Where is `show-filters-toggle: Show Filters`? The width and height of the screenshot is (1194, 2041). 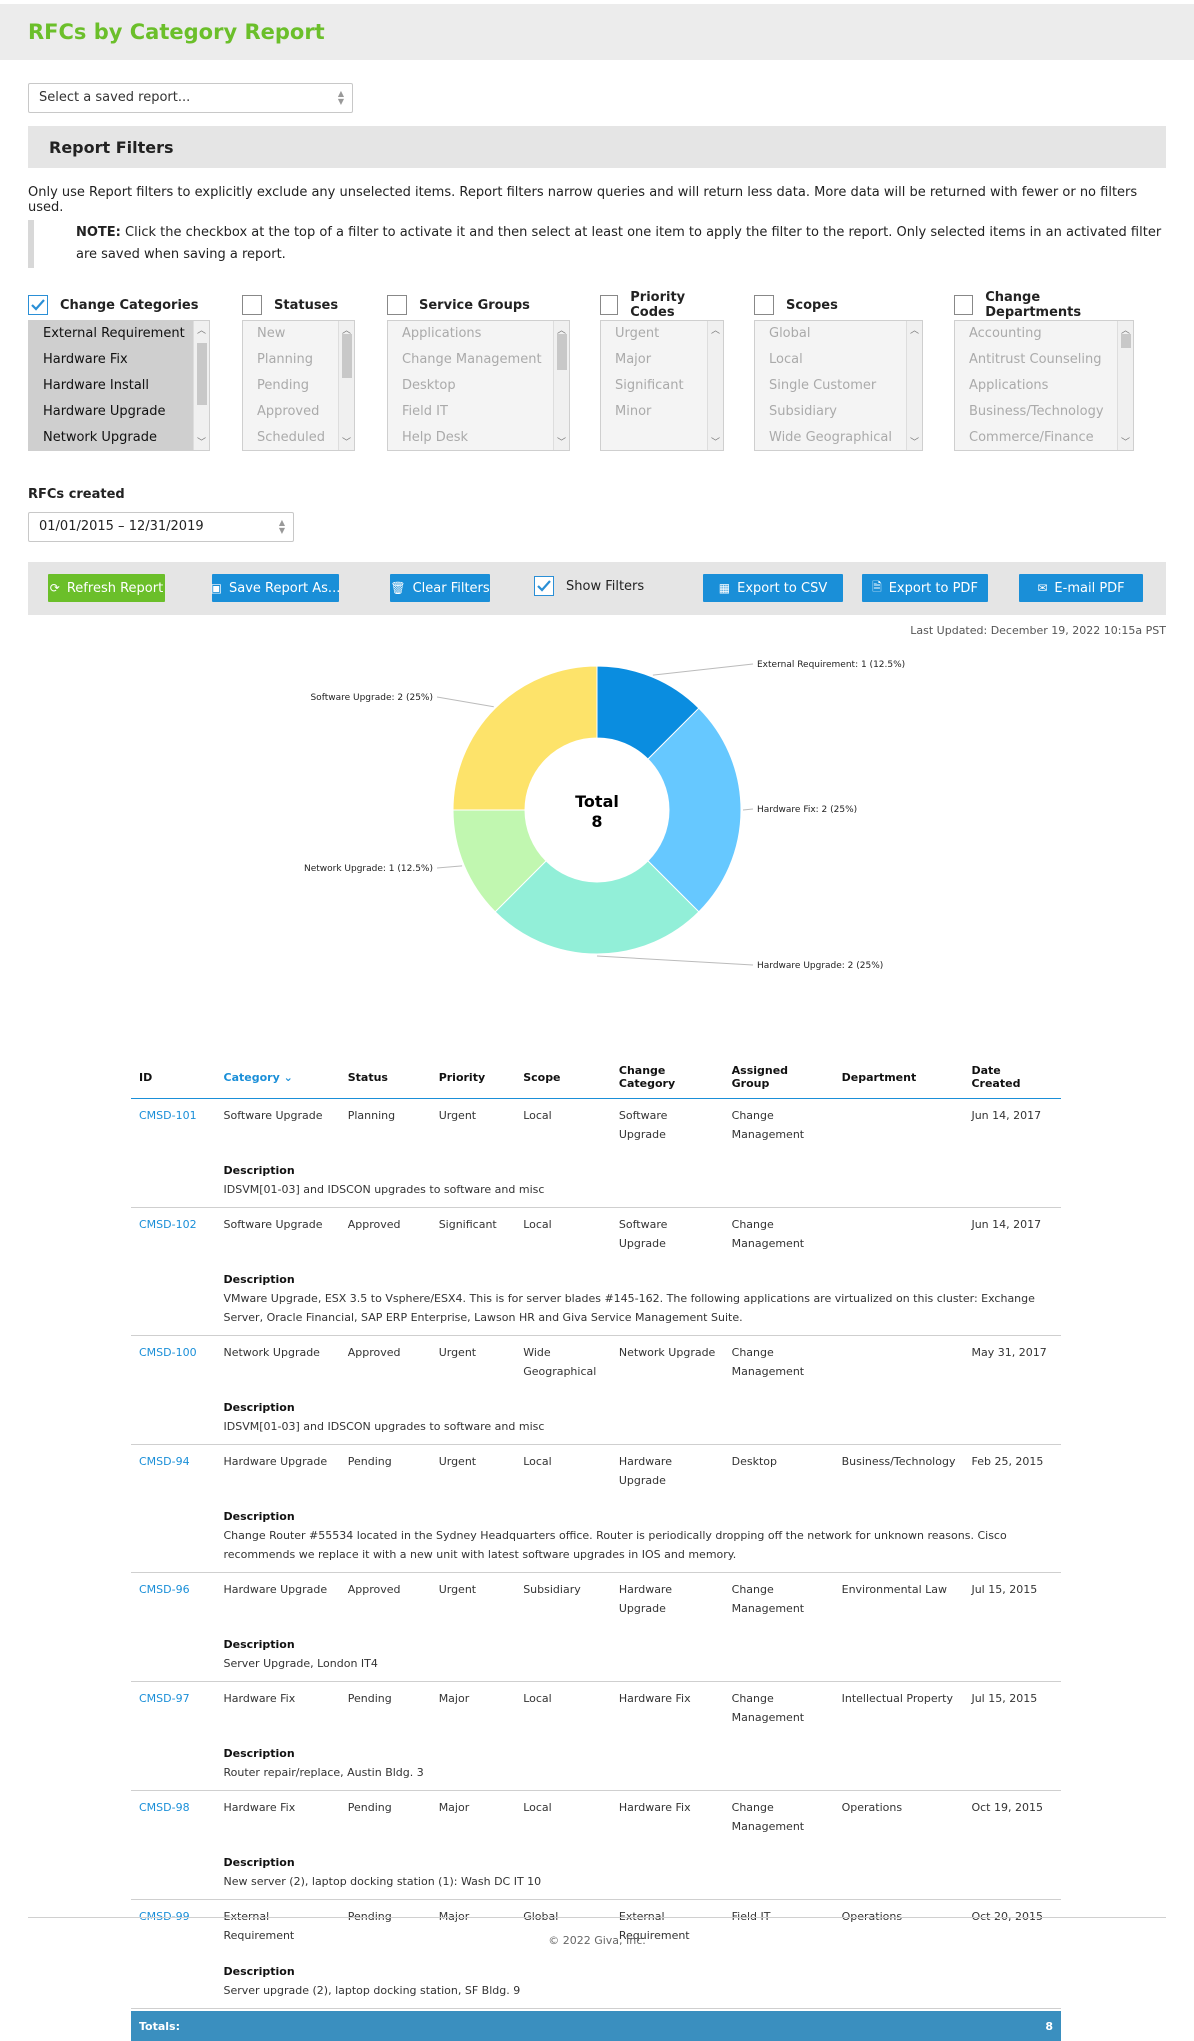 show-filters-toggle: Show Filters is located at coordinates (589, 586).